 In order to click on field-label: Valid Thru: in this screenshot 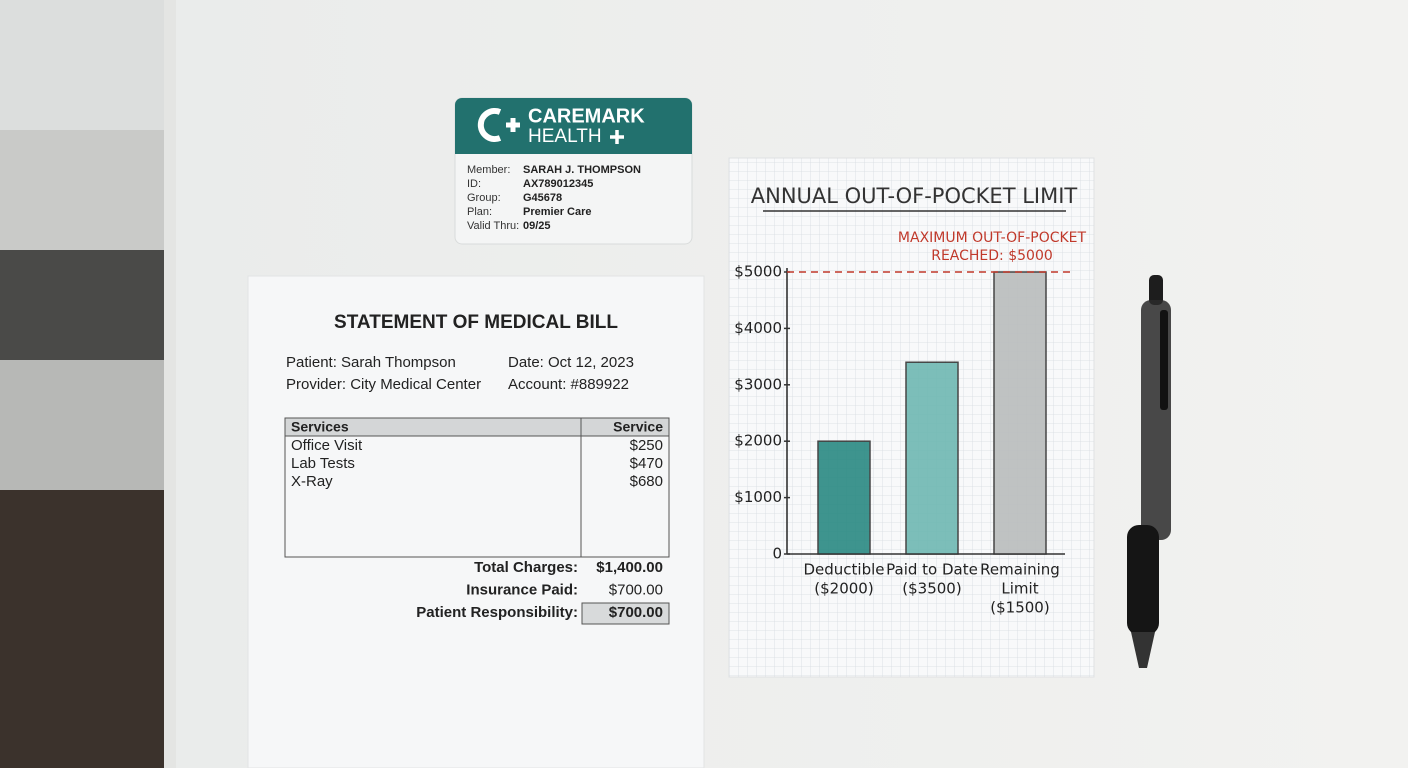, I will do `click(493, 226)`.